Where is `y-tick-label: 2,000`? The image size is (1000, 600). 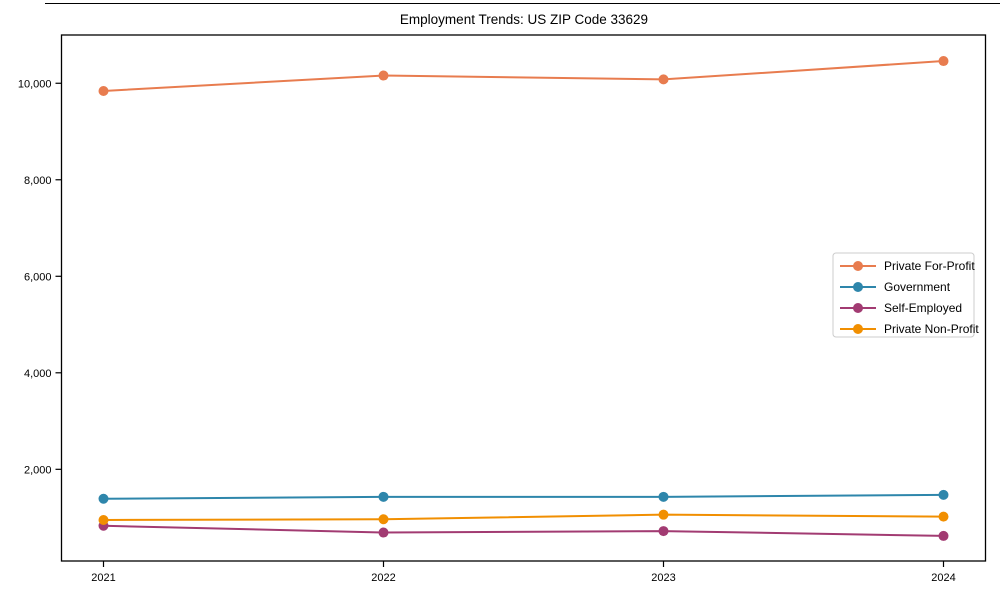 y-tick-label: 2,000 is located at coordinates (38, 470).